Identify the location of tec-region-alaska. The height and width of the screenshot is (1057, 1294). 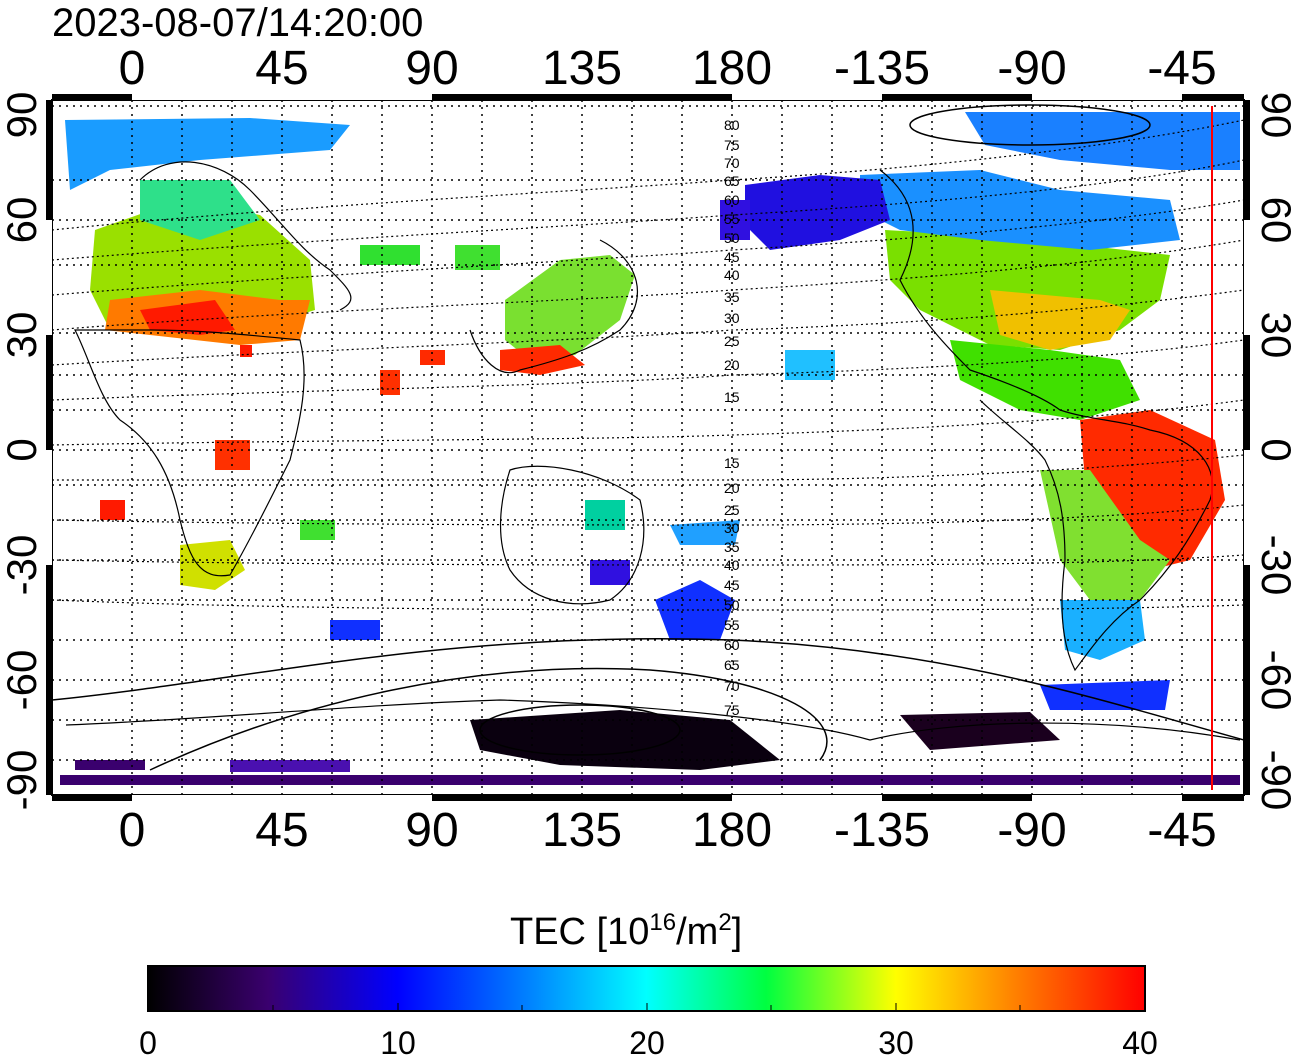
(817, 212).